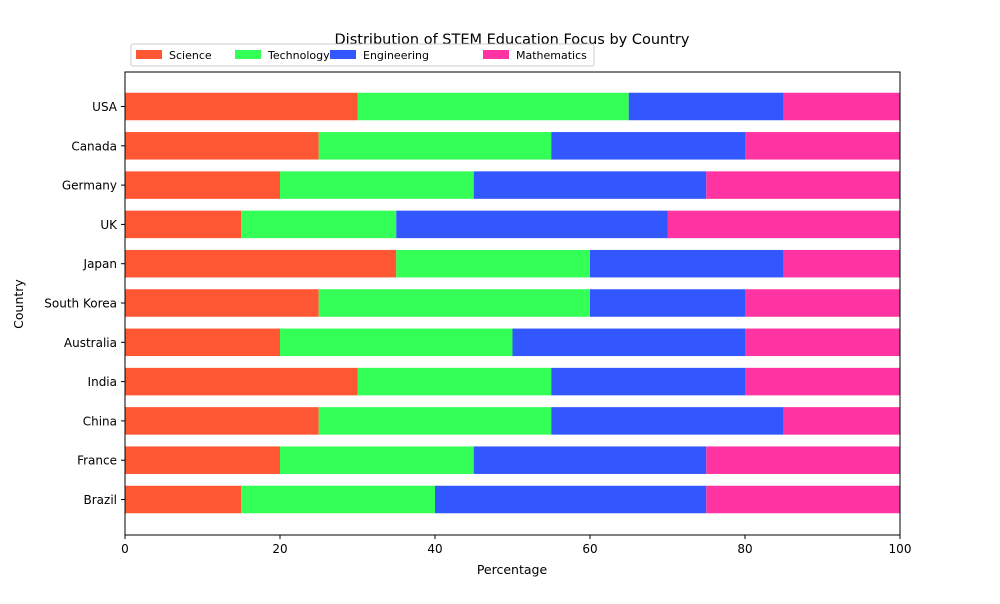  I want to click on y-tick-label-china: China, so click(100, 421).